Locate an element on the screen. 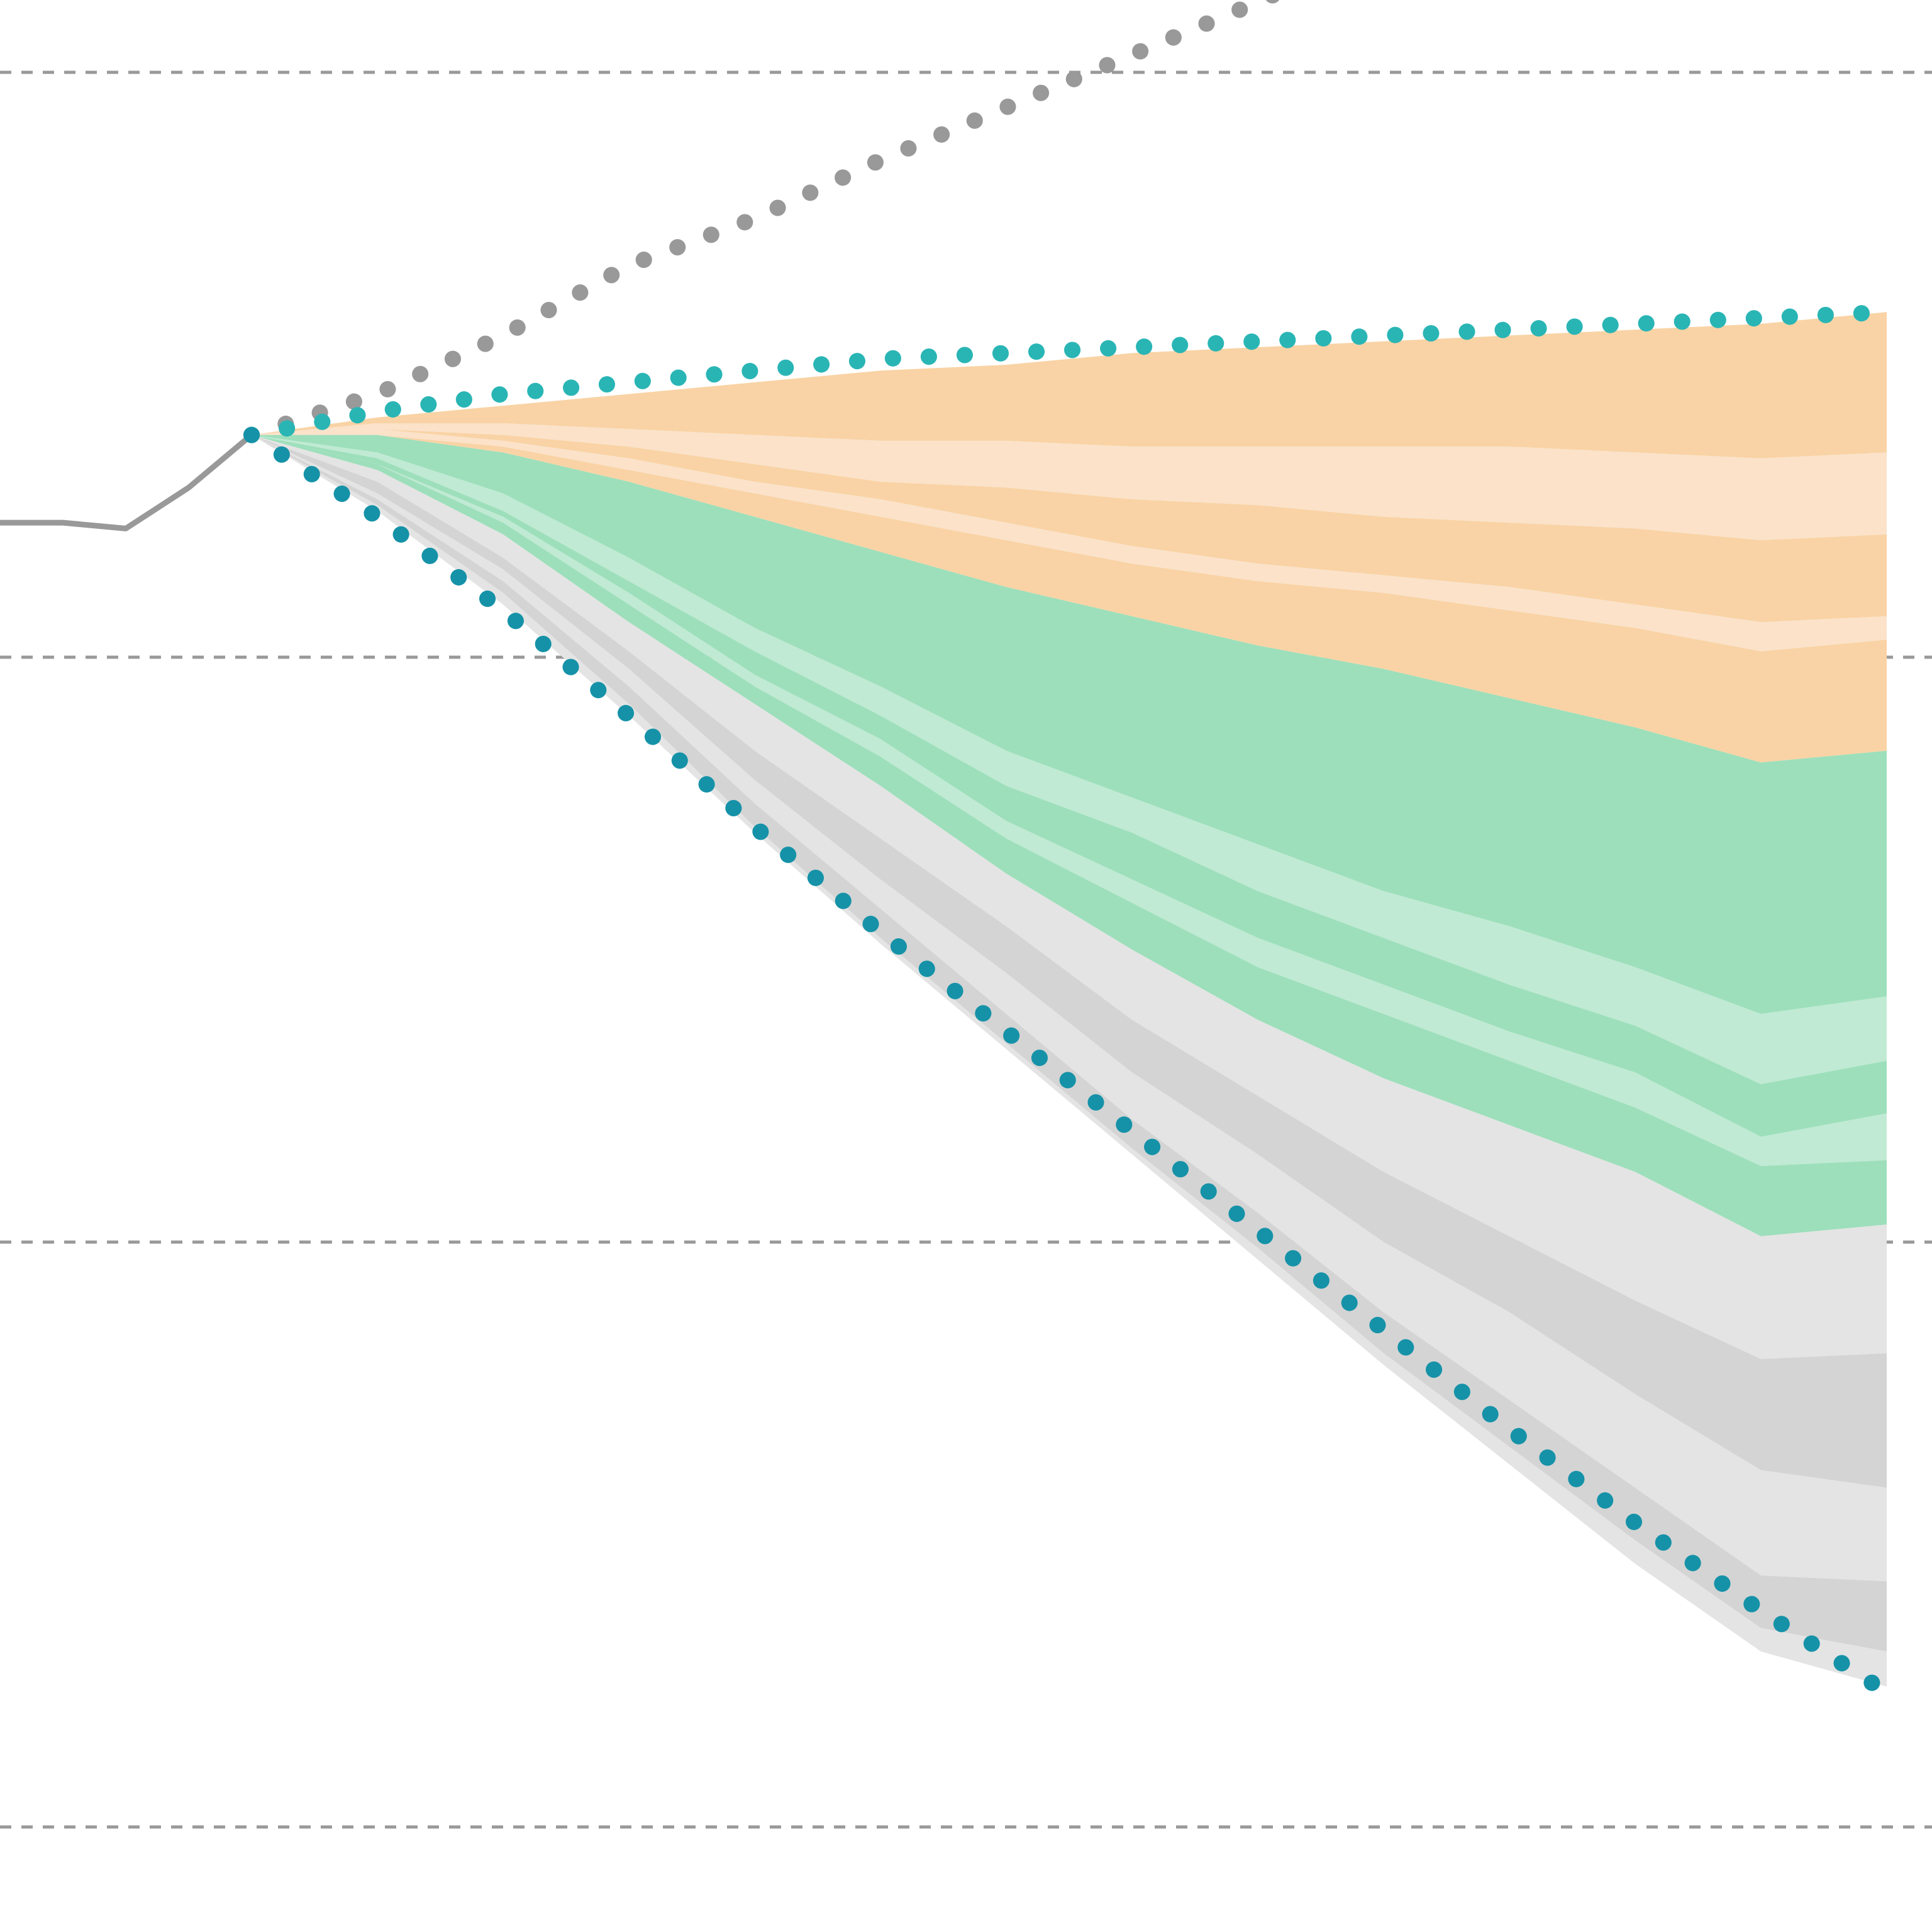 Image resolution: width=1932 pixels, height=1932 pixels. dotted-path-teal is located at coordinates (1069, 373).